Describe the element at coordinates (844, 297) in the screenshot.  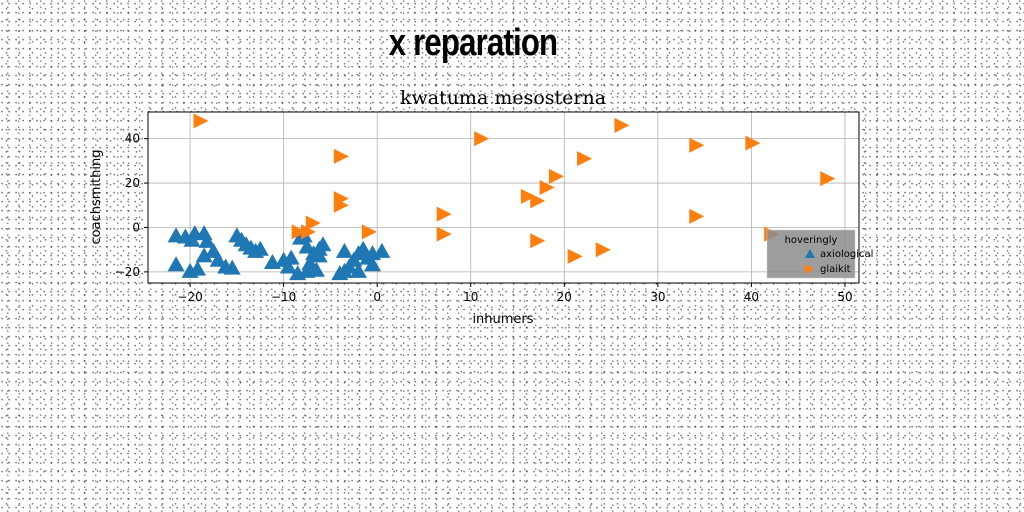
I see `x-tick-label: 50` at that location.